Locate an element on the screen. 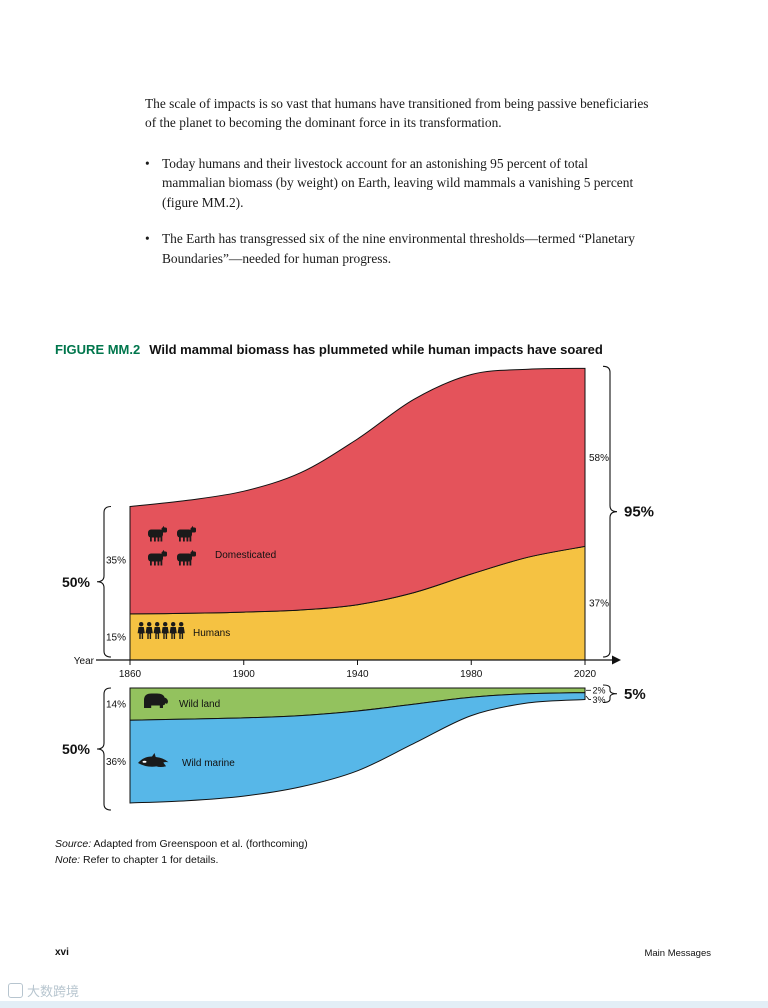 This screenshot has width=768, height=1008. label-domesticated-start: 35% is located at coordinates (116, 561).